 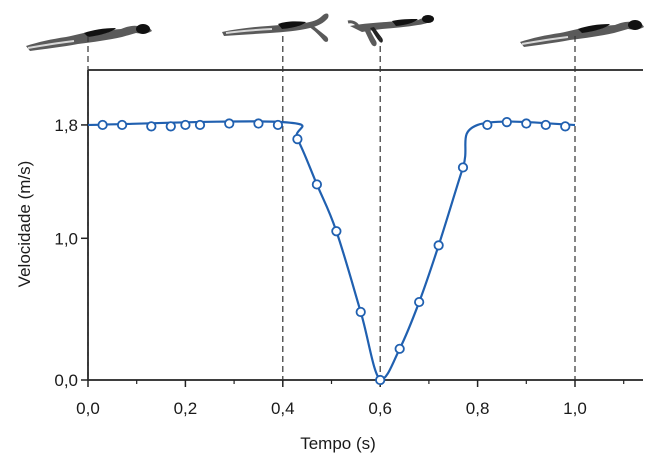 What do you see at coordinates (390, 31) in the screenshot?
I see `swimmer-recovery-icon` at bounding box center [390, 31].